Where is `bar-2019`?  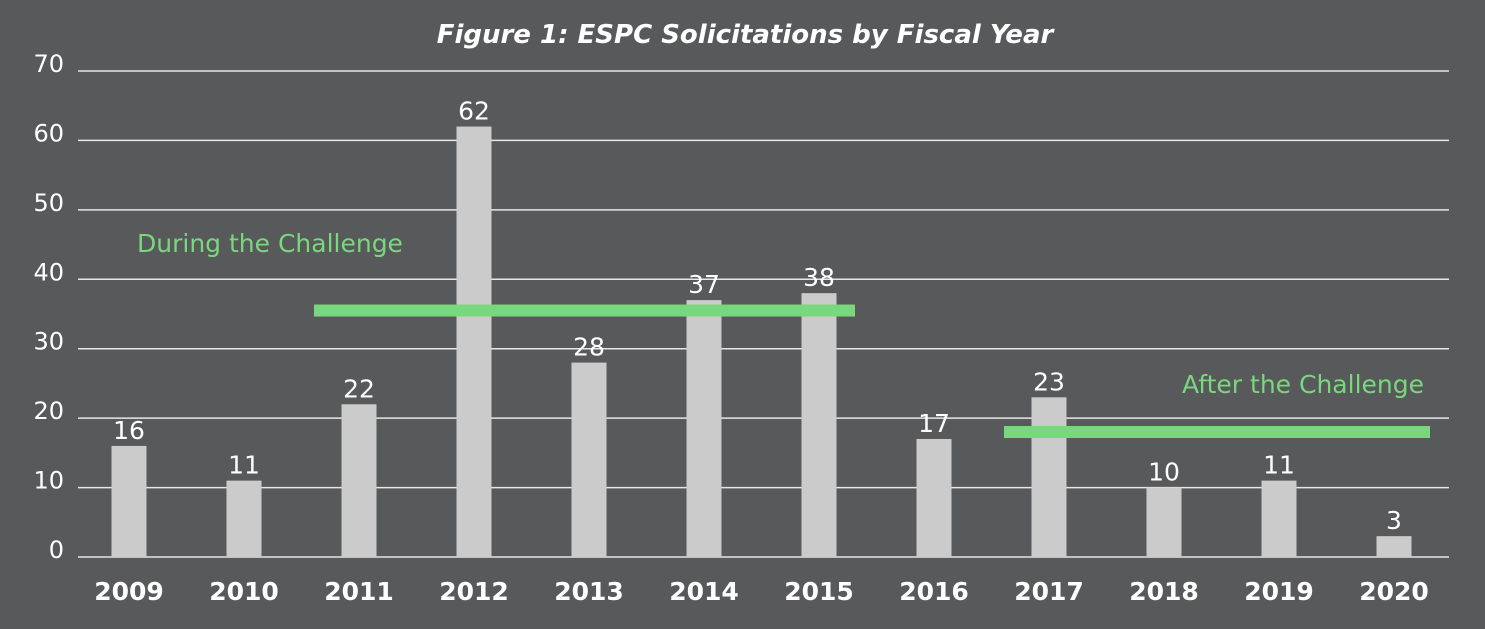
bar-2019 is located at coordinates (1279, 518).